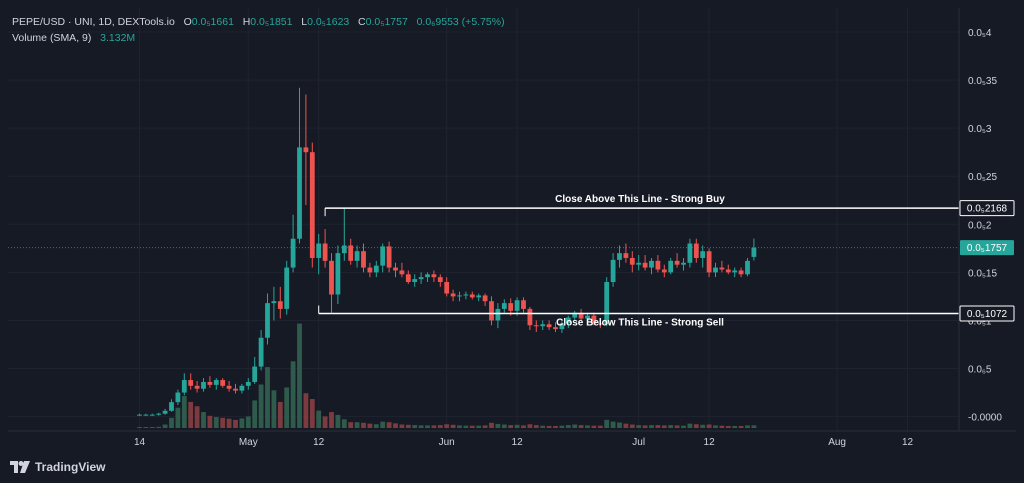 The height and width of the screenshot is (483, 1024). Describe the element at coordinates (93, 22) in the screenshot. I see `symbol-label: PEPE/USD · UNI, 1D, DEXTools.io` at that location.